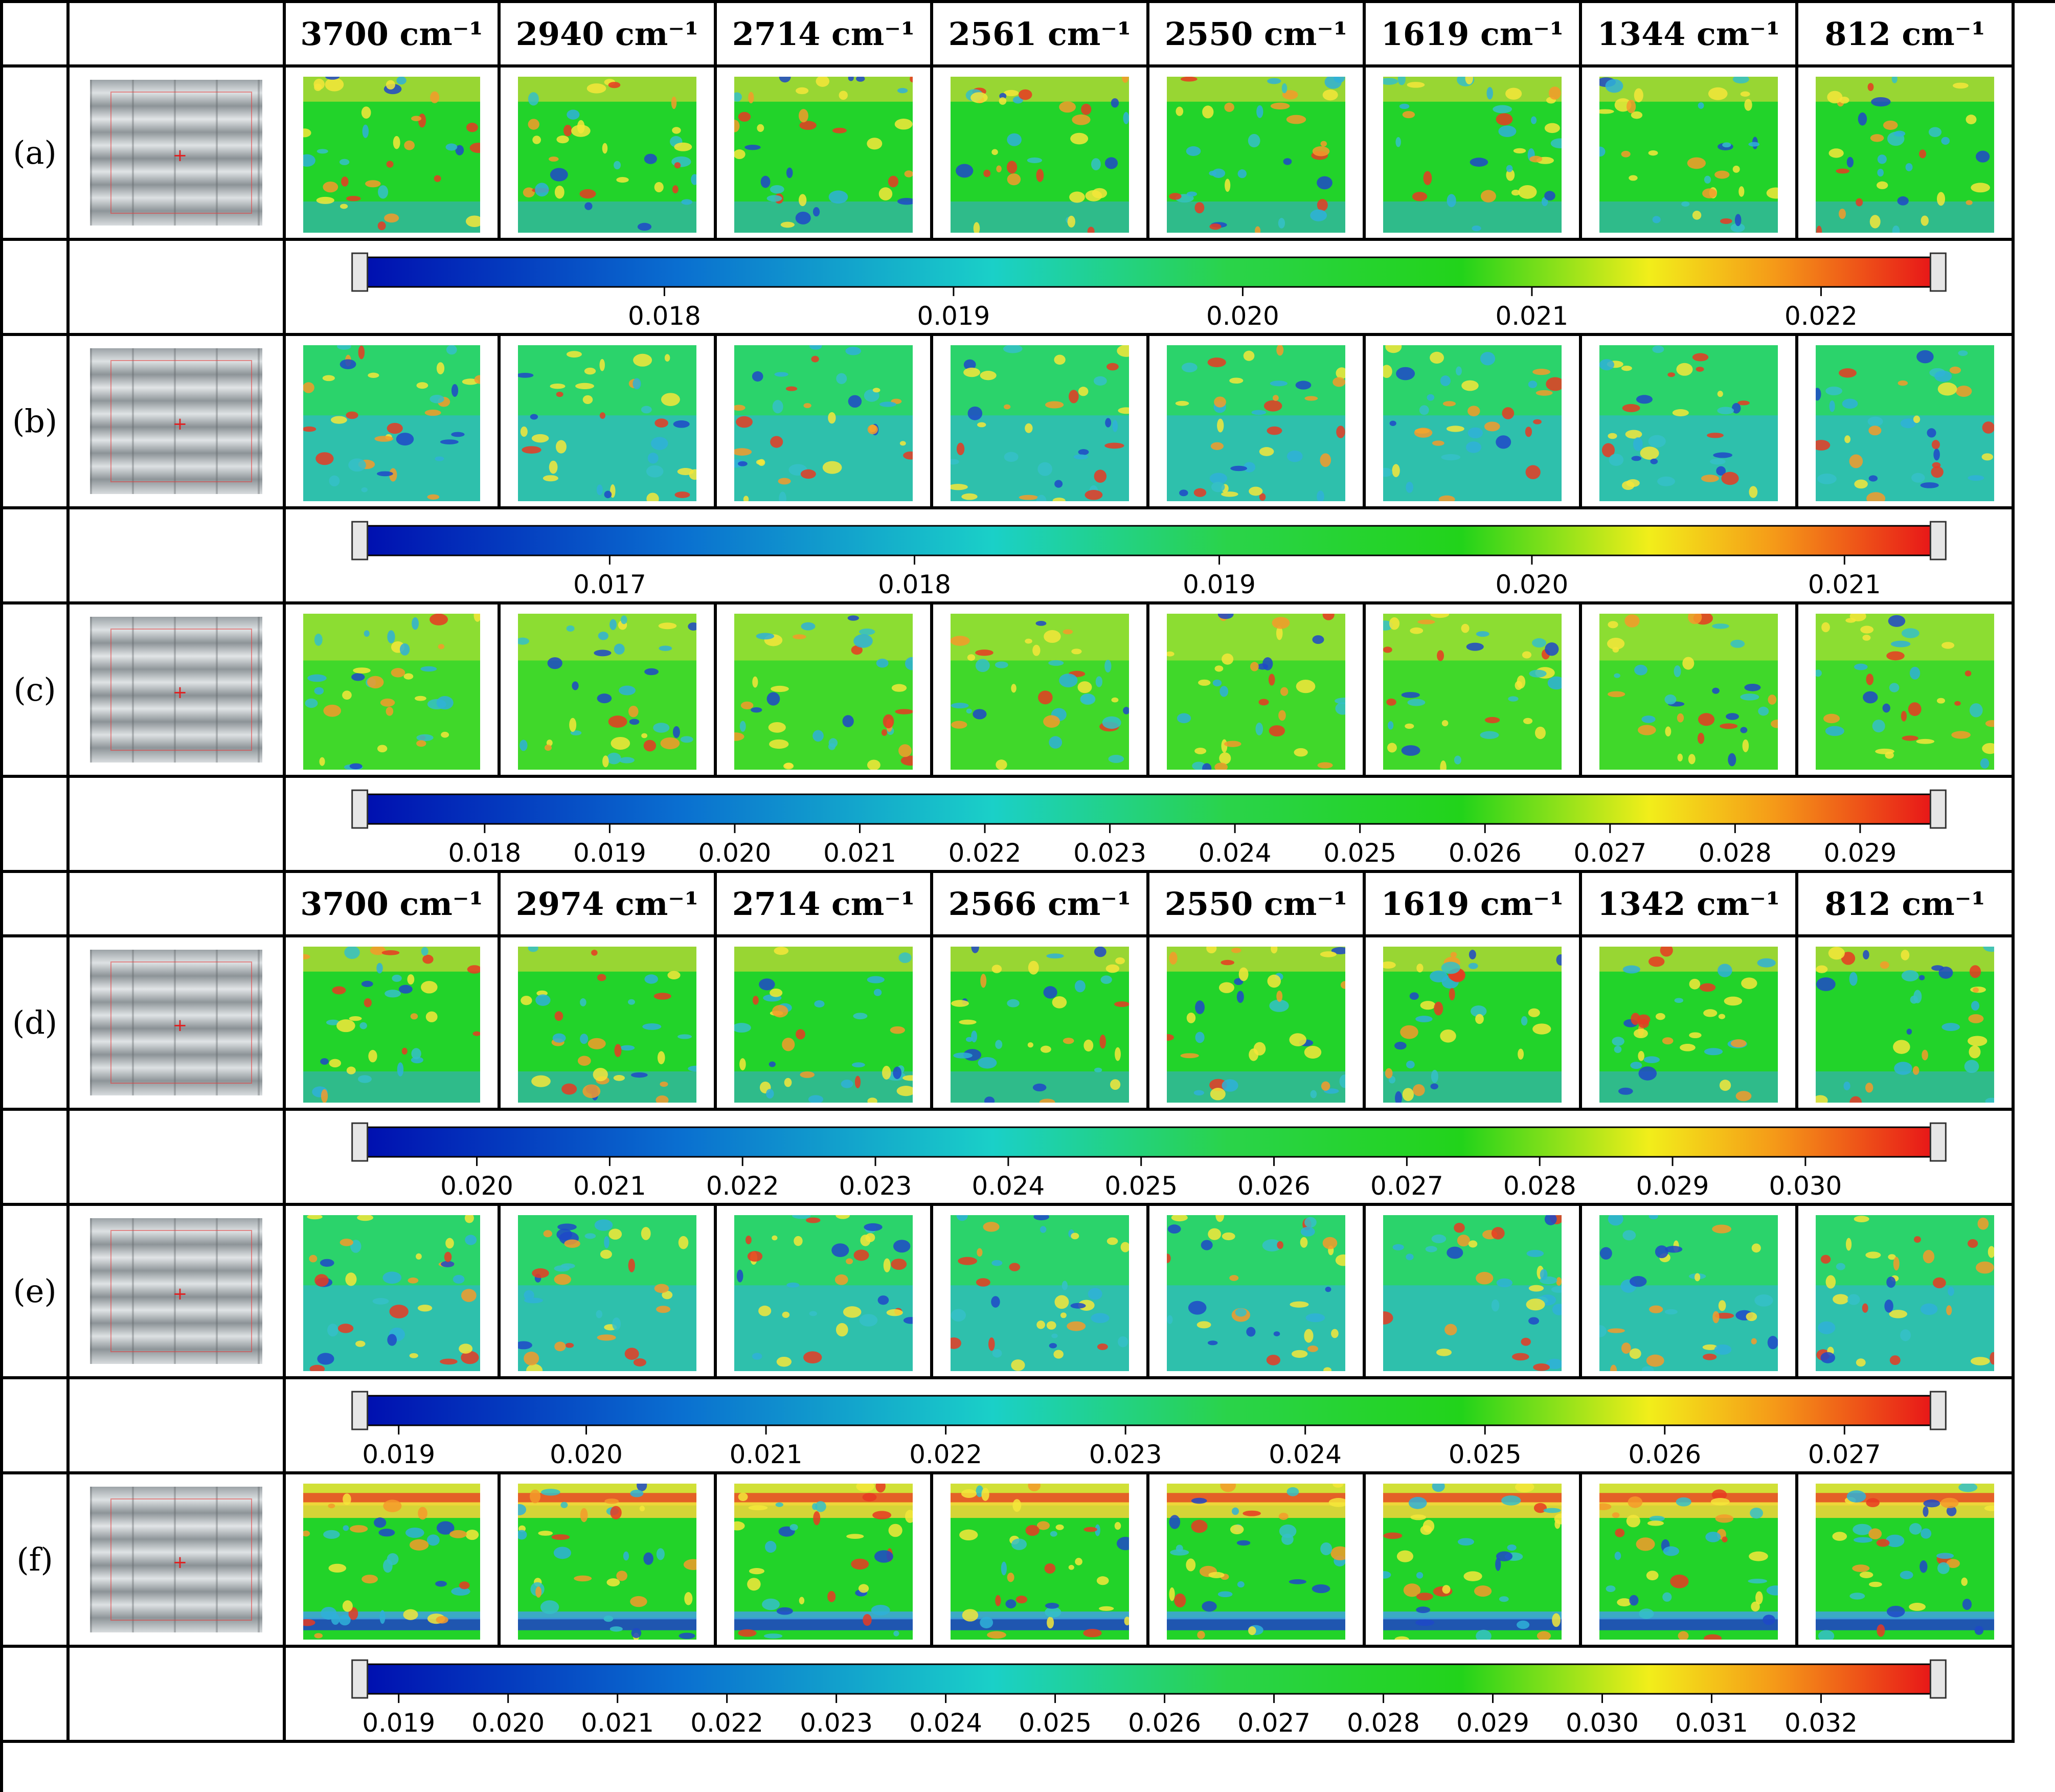 The height and width of the screenshot is (1792, 2055). What do you see at coordinates (1493, 1723) in the screenshot?
I see `colorbar-tick-label: 0.029` at bounding box center [1493, 1723].